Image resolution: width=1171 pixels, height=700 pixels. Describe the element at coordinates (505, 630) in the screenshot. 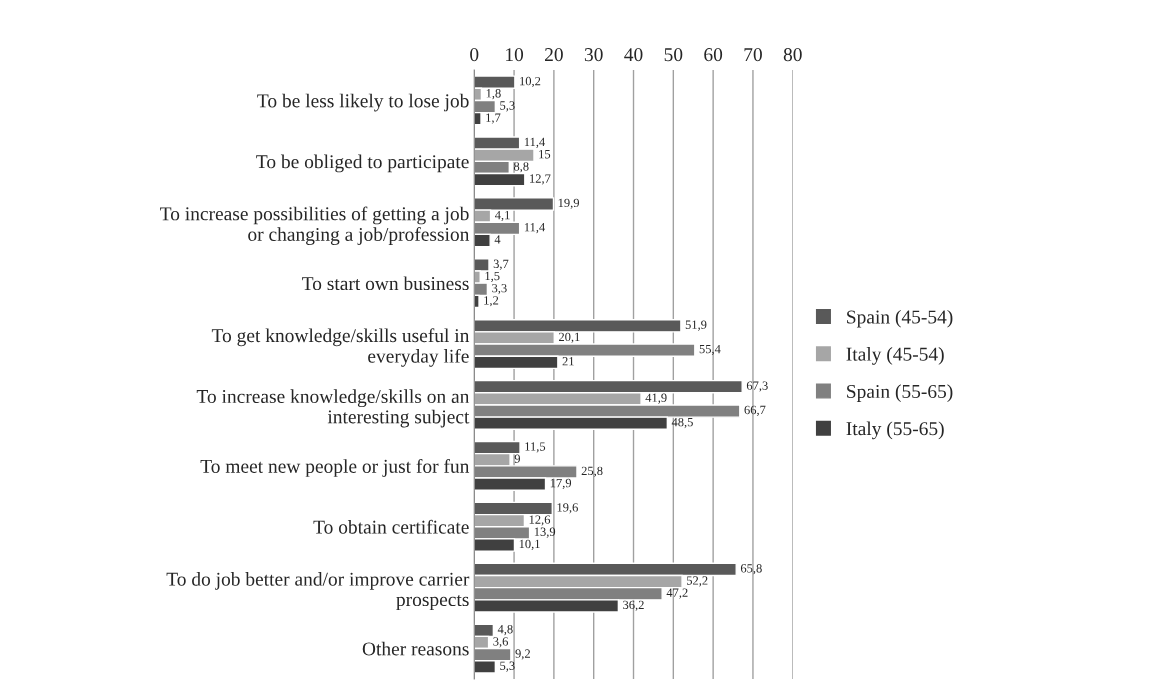

I see `data-label: 4,8` at that location.